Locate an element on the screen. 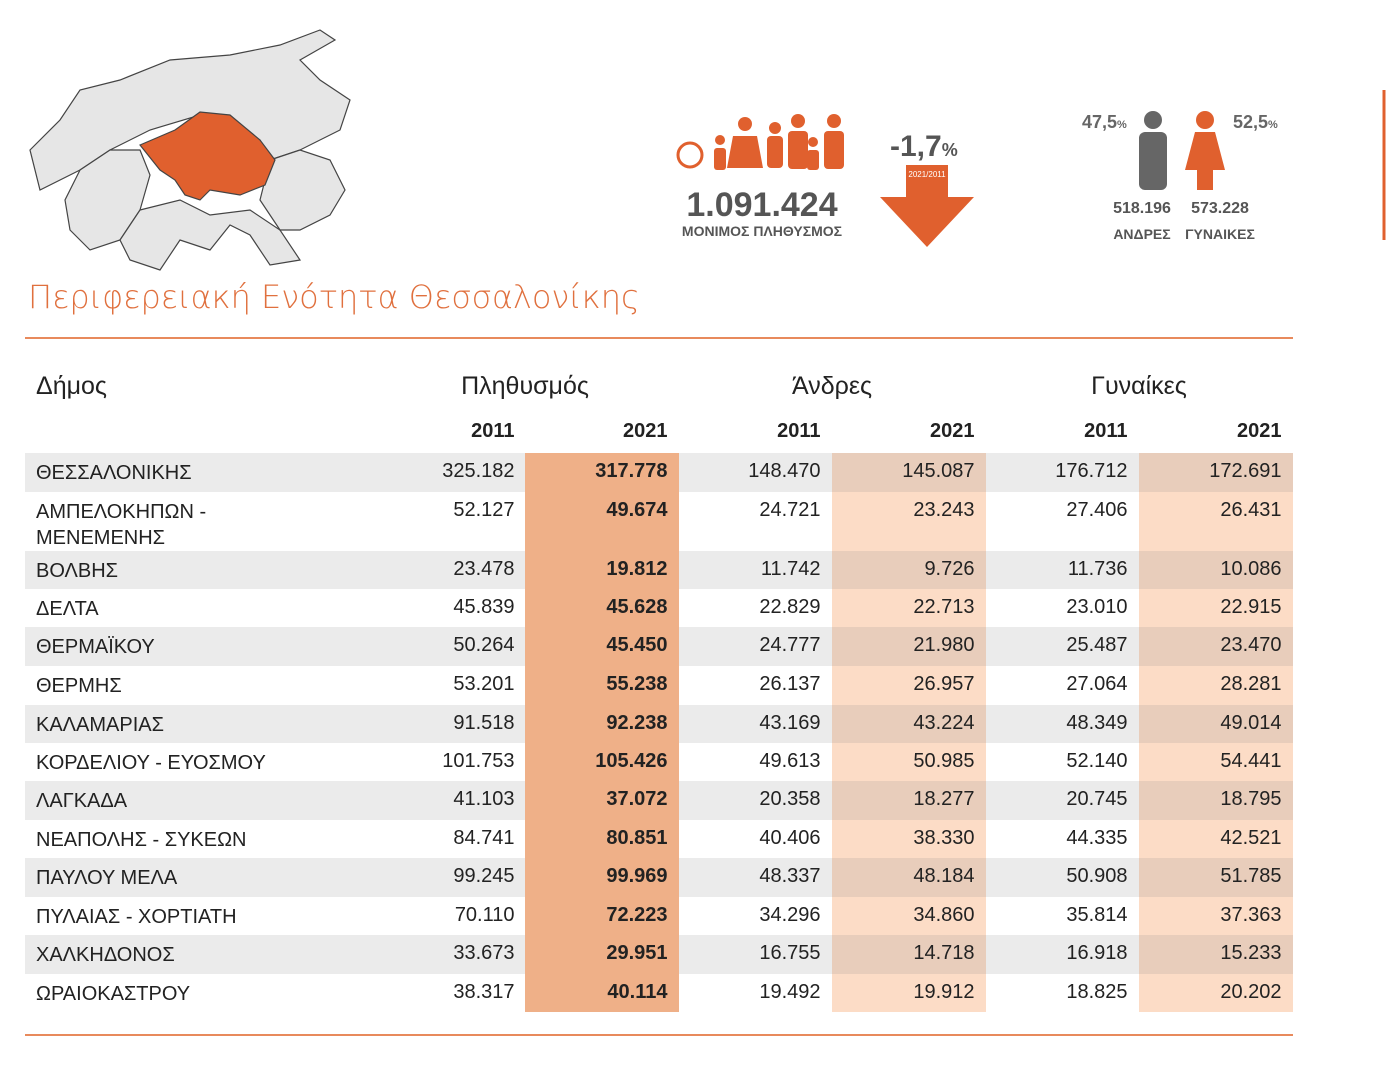  cell: 55.238 is located at coordinates (637, 684).